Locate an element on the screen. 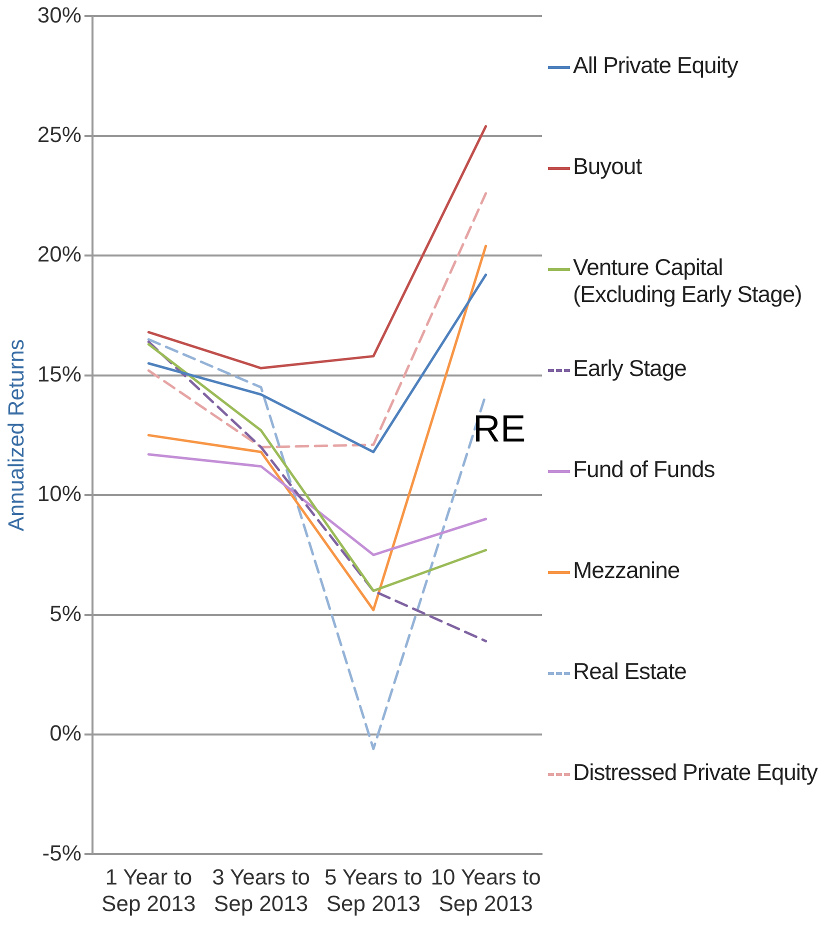 The image size is (827, 929). y-tick-label: 15% is located at coordinates (59, 373).